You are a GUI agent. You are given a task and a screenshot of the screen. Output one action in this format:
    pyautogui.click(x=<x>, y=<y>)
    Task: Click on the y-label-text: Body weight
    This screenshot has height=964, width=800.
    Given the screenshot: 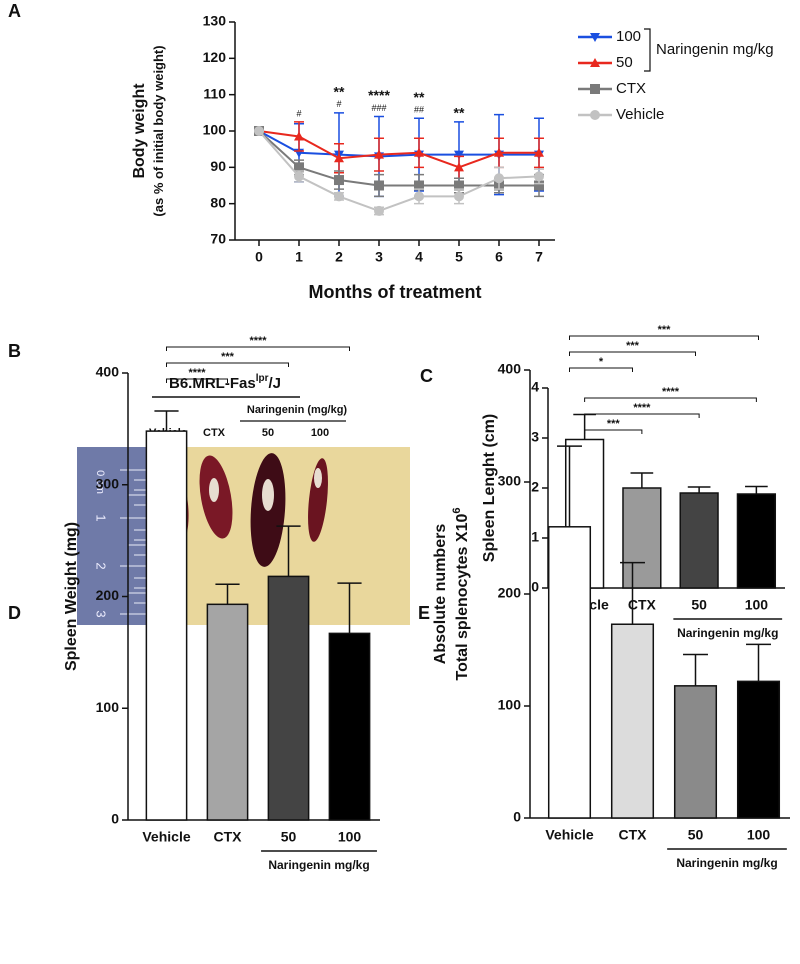 What is the action you would take?
    pyautogui.click(x=139, y=131)
    